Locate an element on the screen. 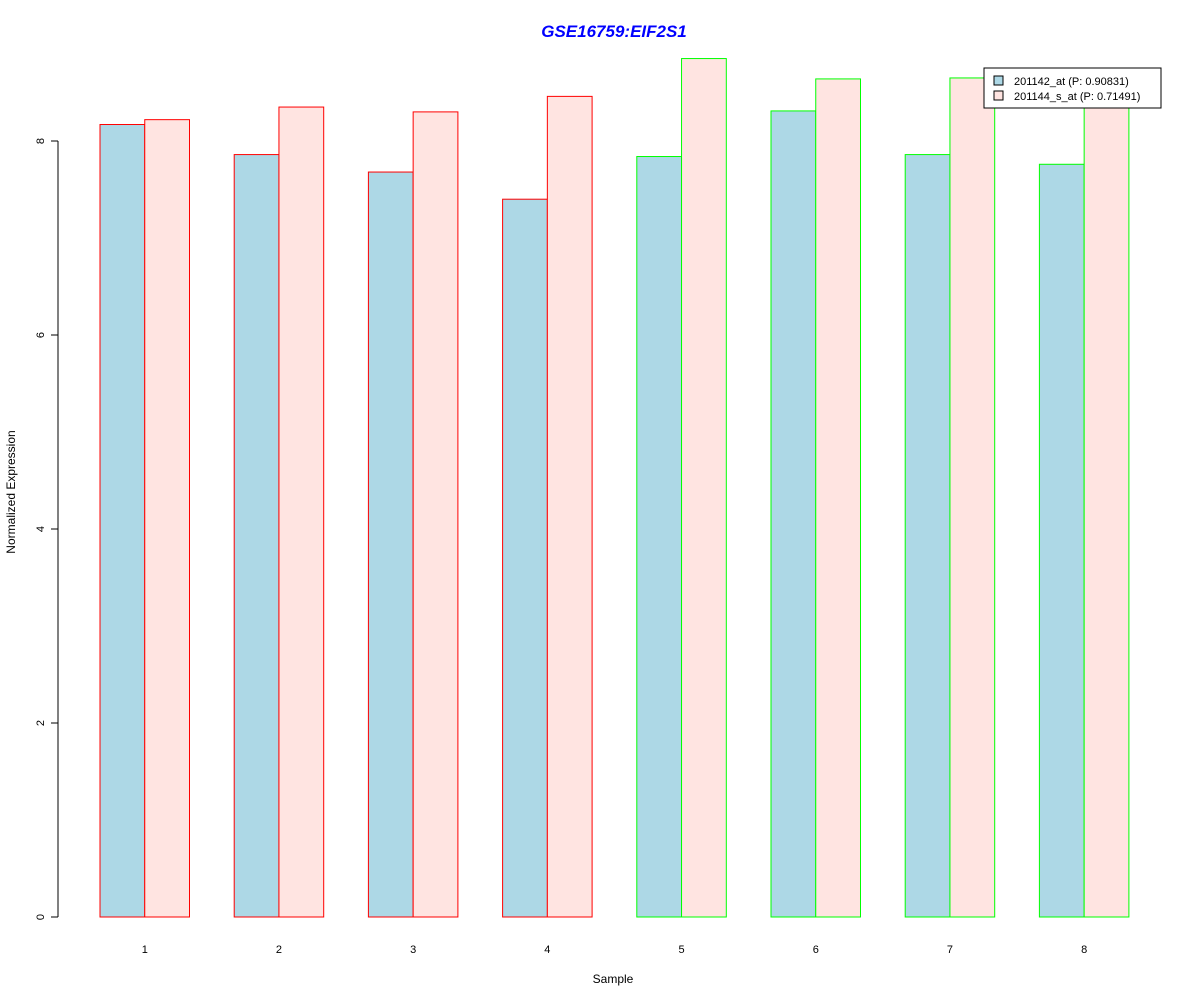  x-axis-title: Sample is located at coordinates (613, 979).